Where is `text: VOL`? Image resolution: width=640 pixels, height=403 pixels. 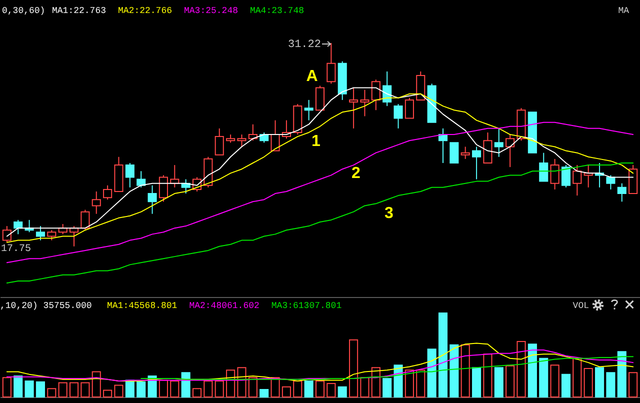 text: VOL is located at coordinates (580, 306).